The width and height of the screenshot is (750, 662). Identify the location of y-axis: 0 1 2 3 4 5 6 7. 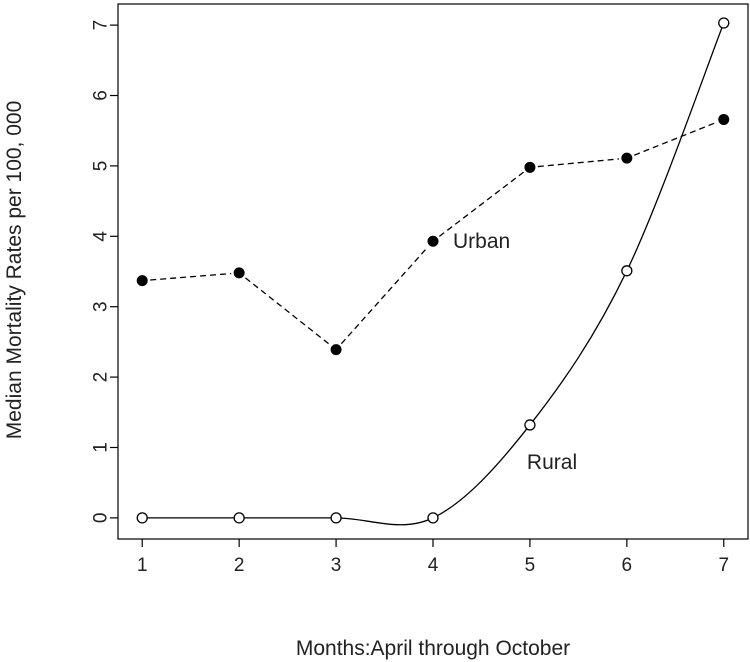
(104, 272).